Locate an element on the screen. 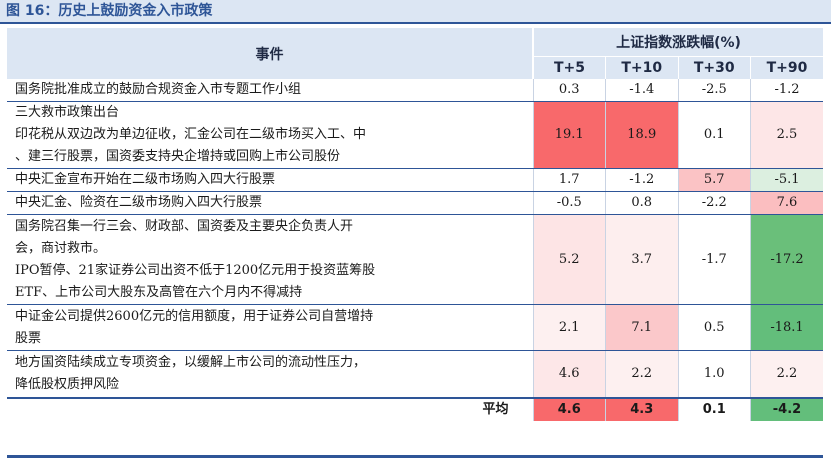 The image size is (831, 460). table-row: 中央汇金、险资在二级市场购入四大行股票 -0.5 0.8 -2.2 7.6 is located at coordinates (415, 203).